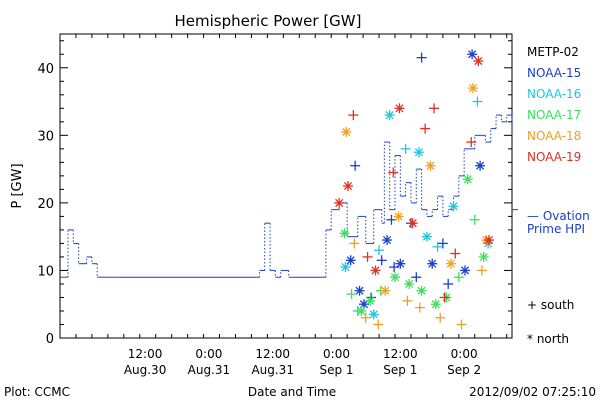 The image size is (600, 400). I want to click on legend-entry-noaa-16: NOAA-16, so click(554, 94).